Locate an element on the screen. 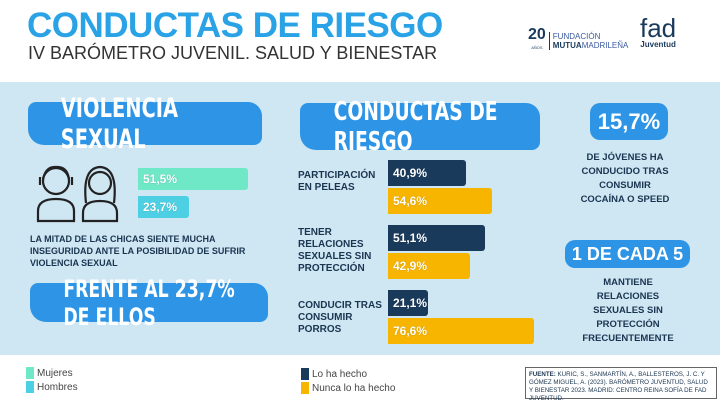 Image resolution: width=720 pixels, height=405 pixels. bar-lo-ha-hecho: 51,1% is located at coordinates (437, 238).